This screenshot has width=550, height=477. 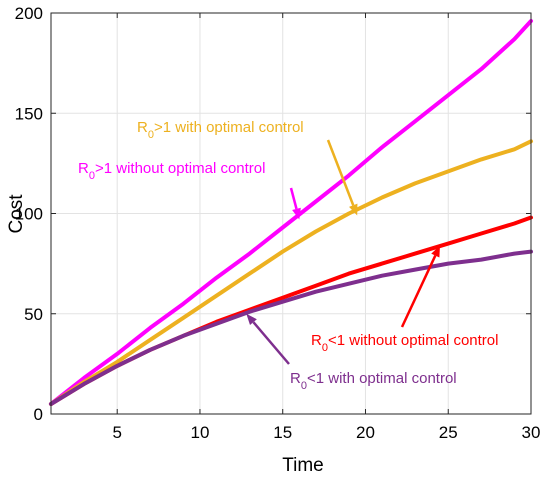 What do you see at coordinates (29, 13) in the screenshot?
I see `y-tick-label: 200` at bounding box center [29, 13].